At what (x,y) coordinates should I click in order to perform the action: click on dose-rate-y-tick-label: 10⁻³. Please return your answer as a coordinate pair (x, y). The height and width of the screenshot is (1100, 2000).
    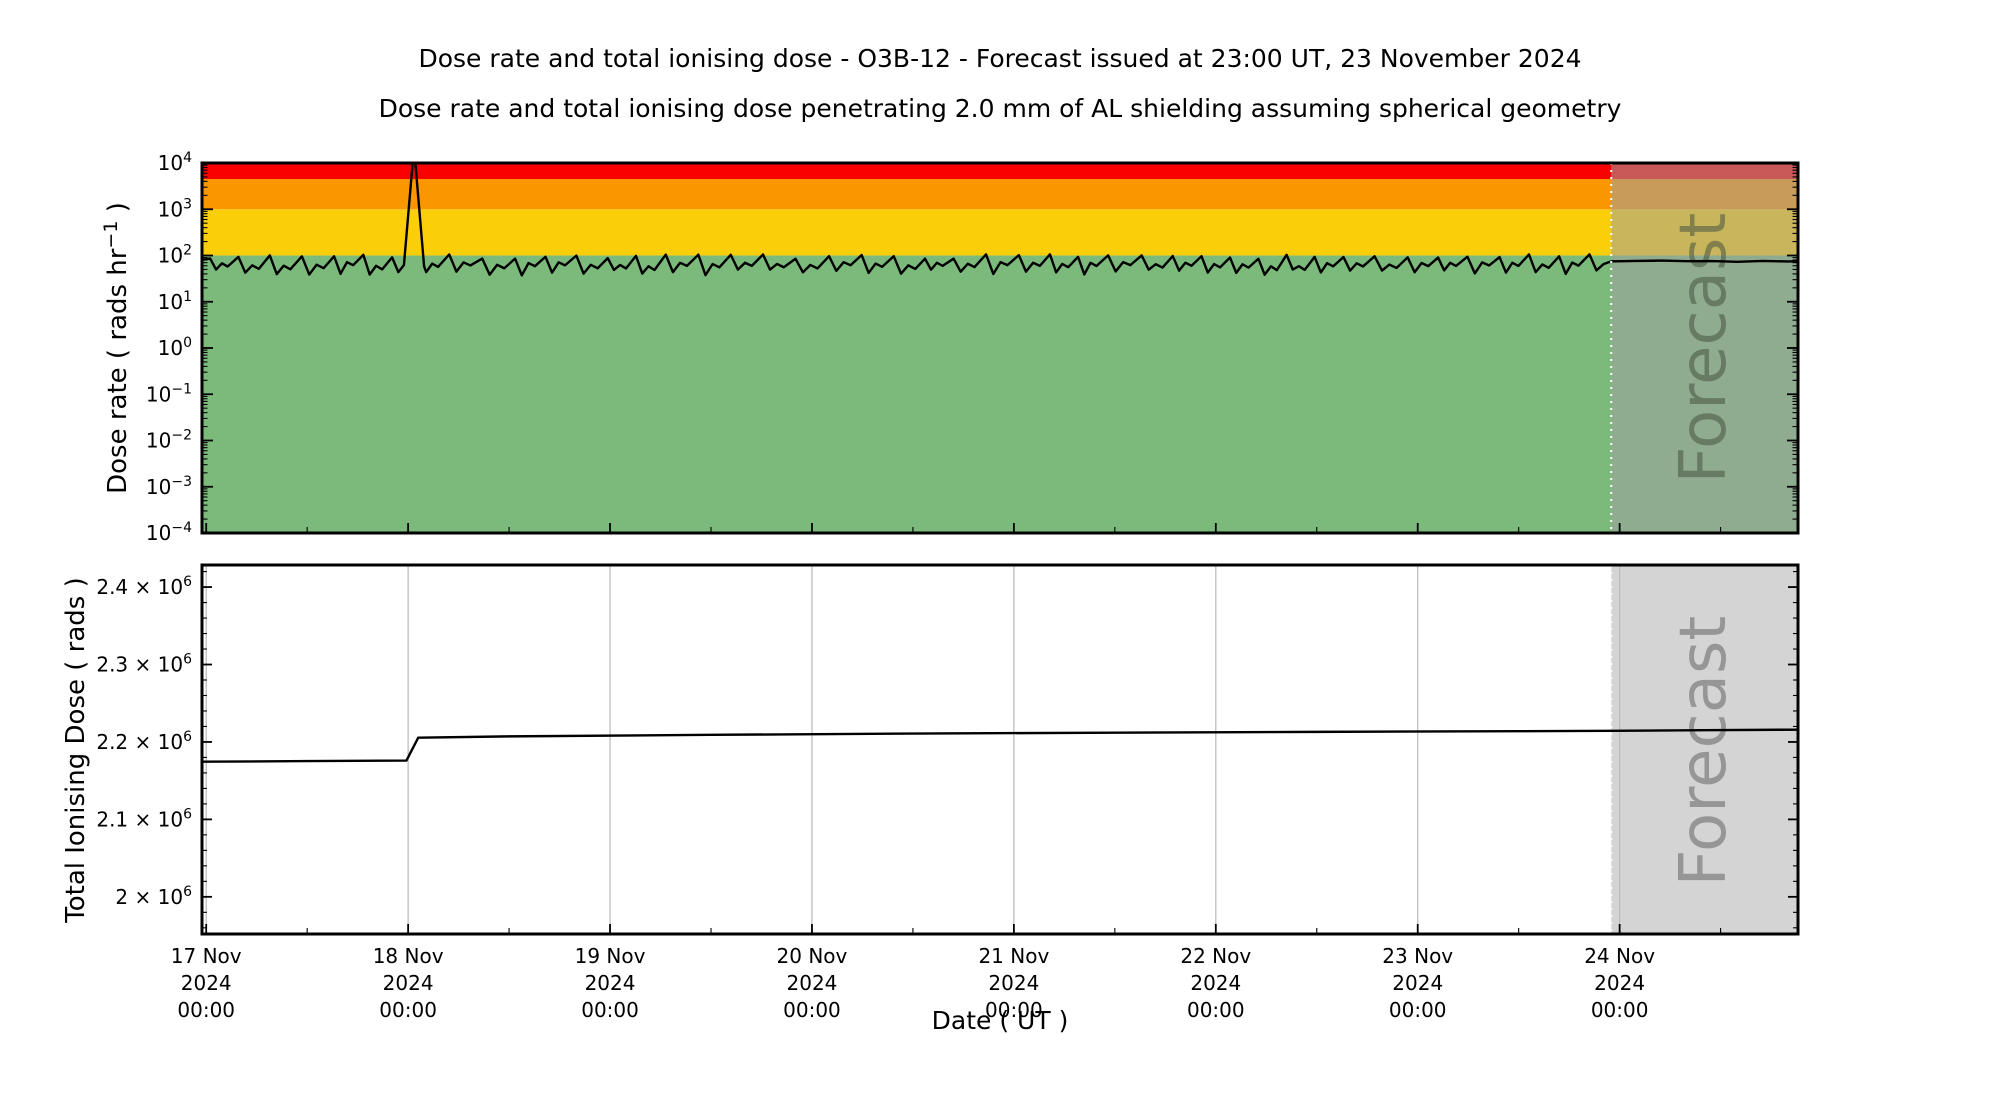
    Looking at the image, I should click on (169, 486).